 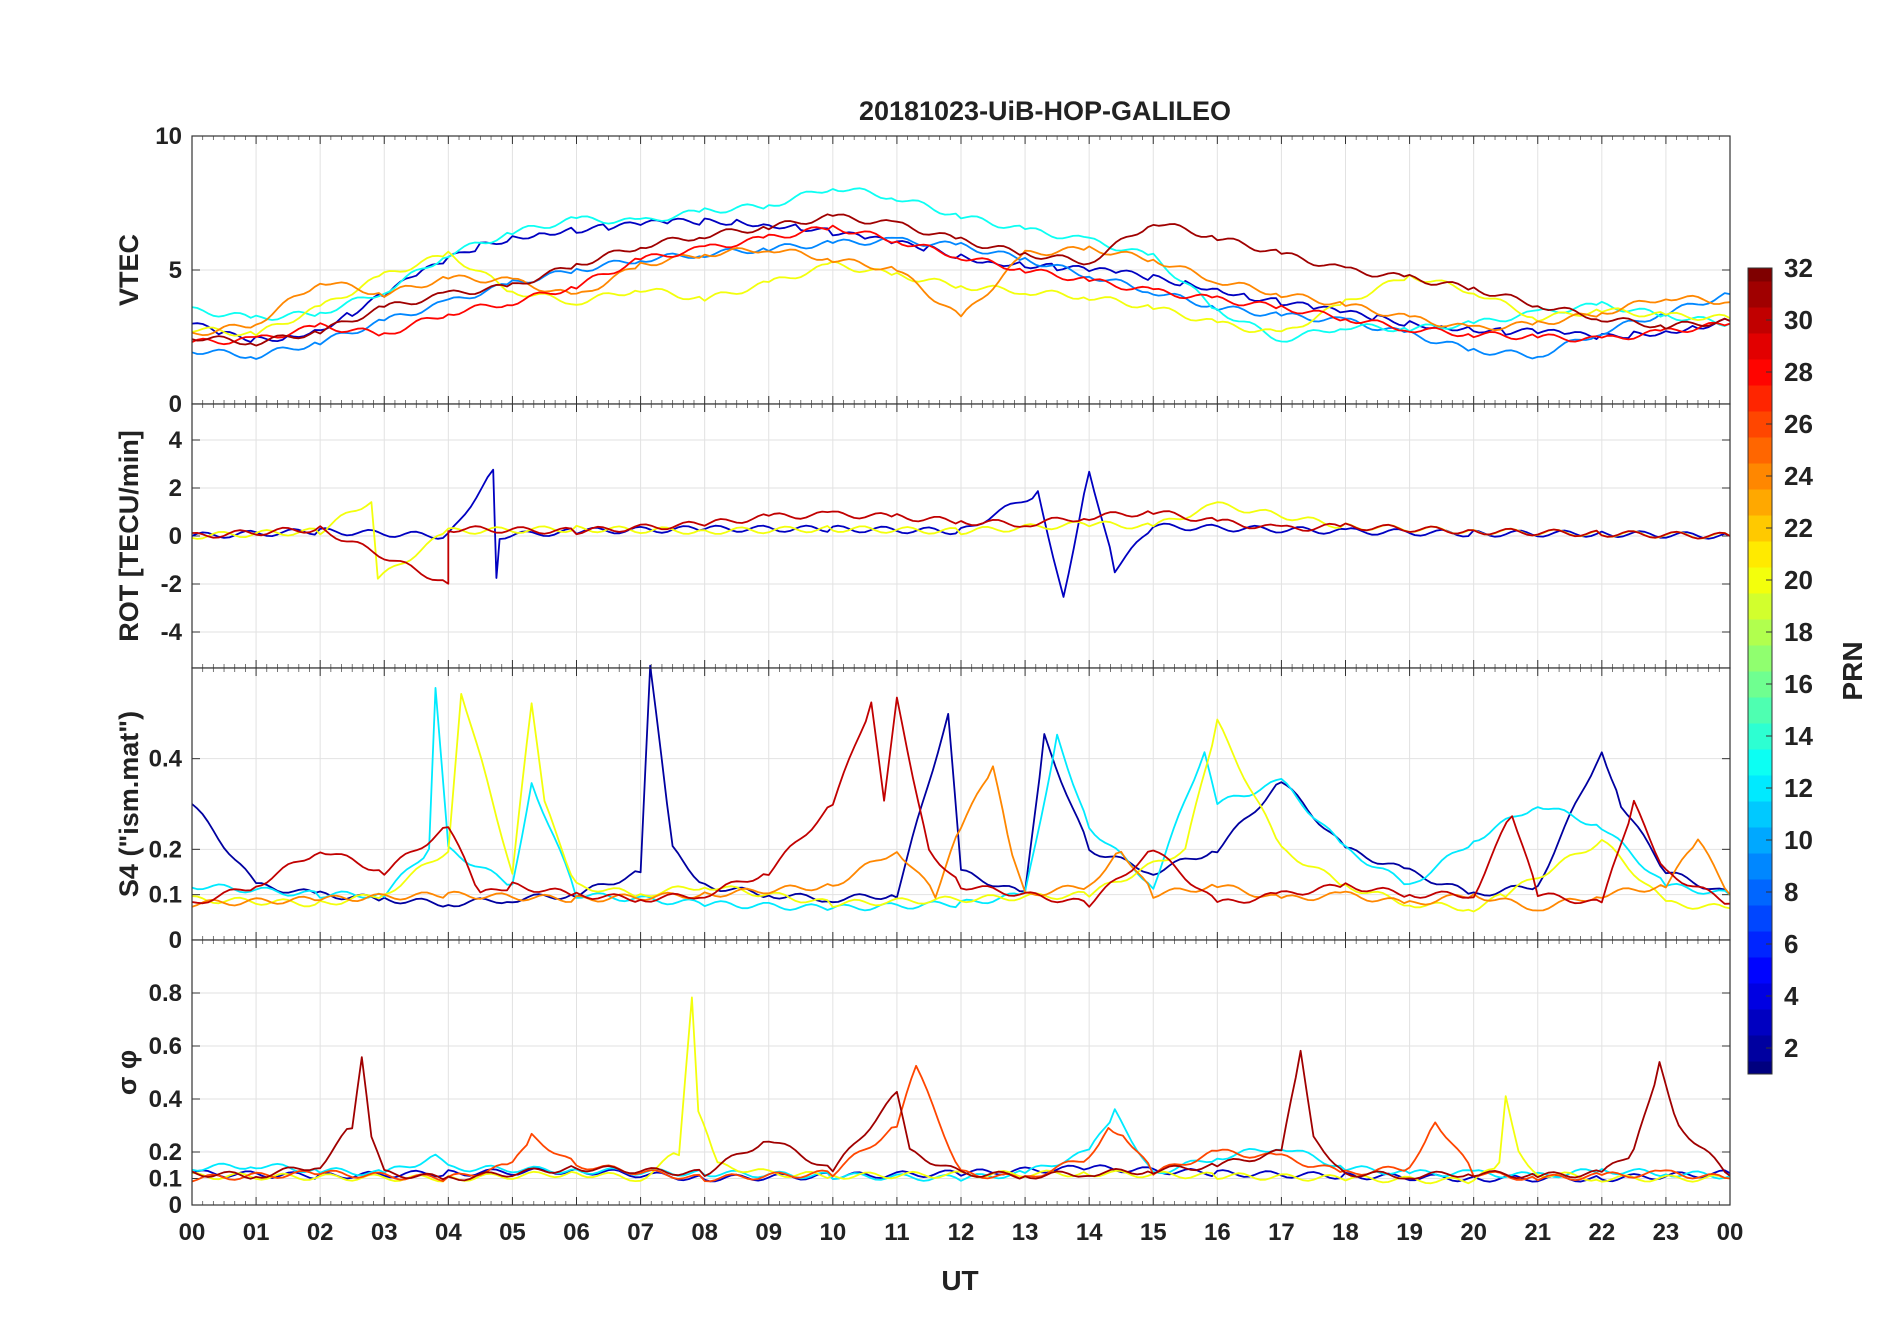 What do you see at coordinates (129, 270) in the screenshot?
I see `y-axis-label: VTEC` at bounding box center [129, 270].